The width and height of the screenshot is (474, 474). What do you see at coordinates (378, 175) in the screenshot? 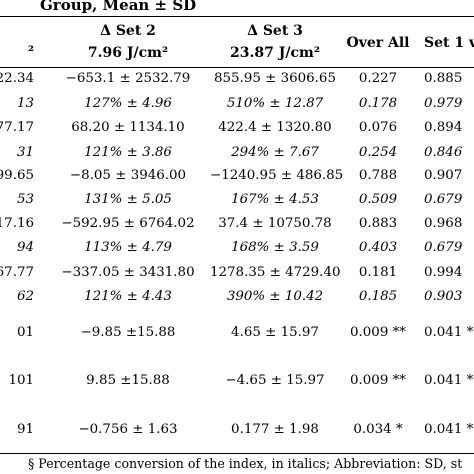
I see `cell: 0.788` at bounding box center [378, 175].